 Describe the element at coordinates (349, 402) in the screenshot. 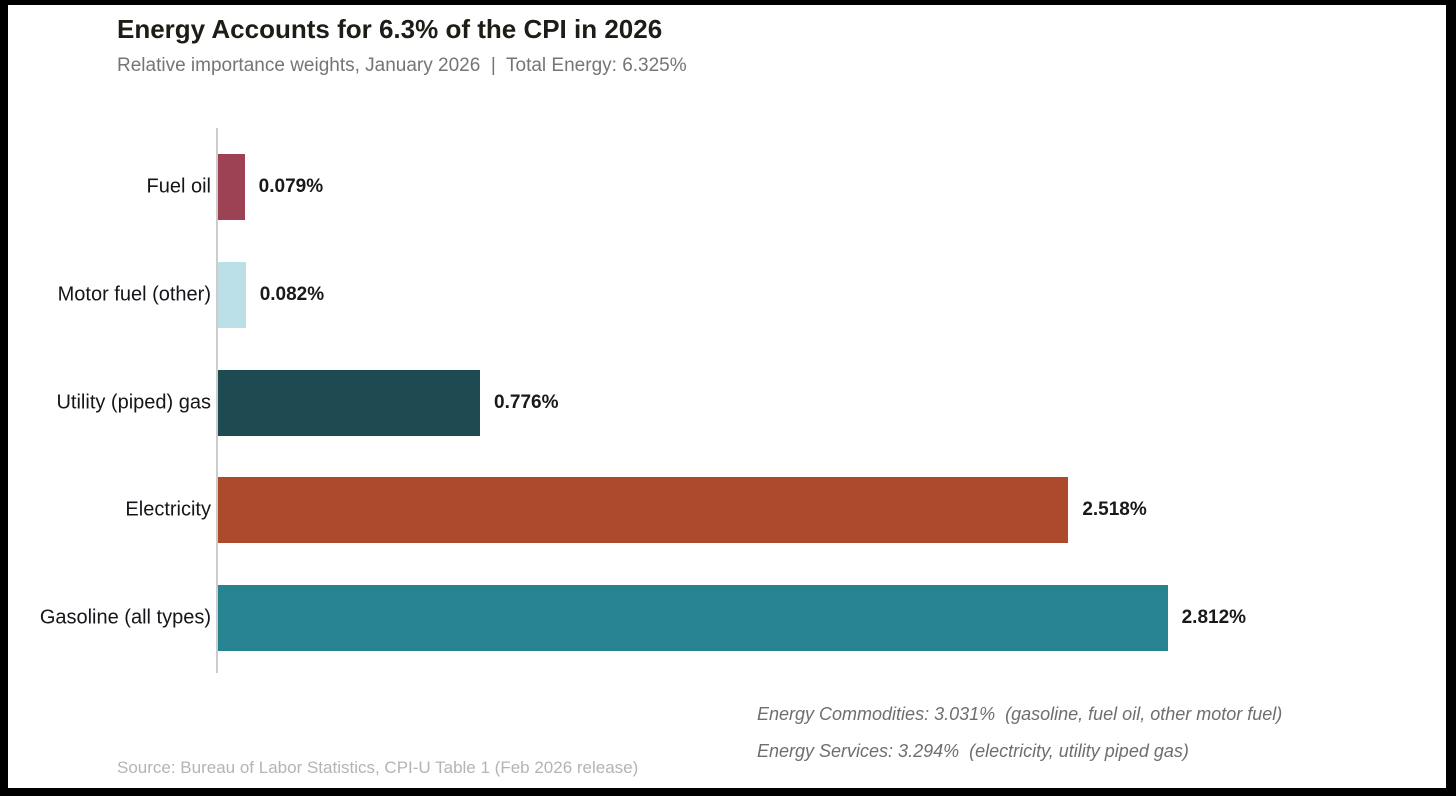

I see `bar-utility-piped-gas` at that location.